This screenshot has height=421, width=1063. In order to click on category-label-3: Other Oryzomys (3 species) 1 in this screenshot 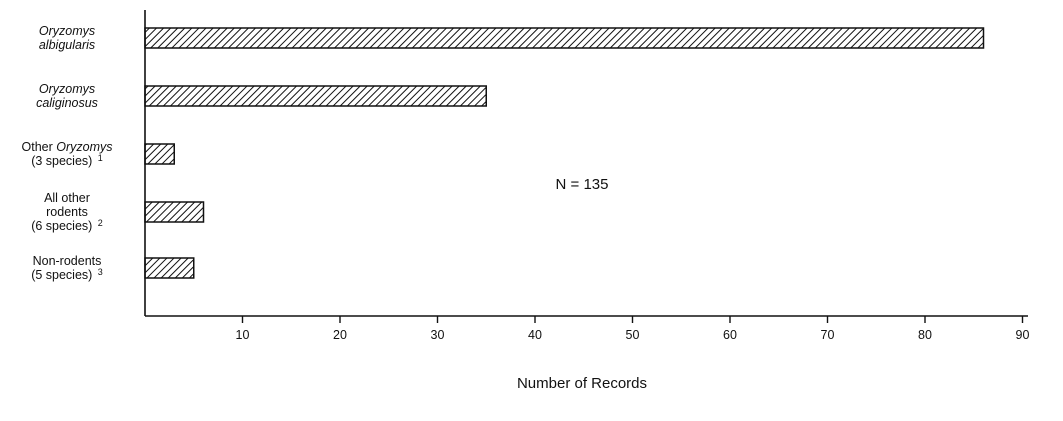, I will do `click(67, 154)`.